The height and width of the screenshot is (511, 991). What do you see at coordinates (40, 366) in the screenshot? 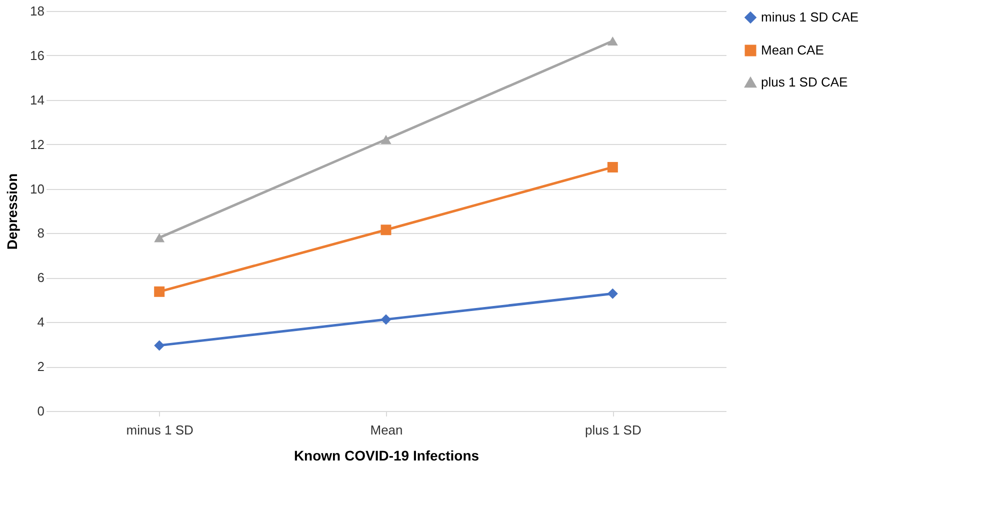
I see `y-tick-label: 2` at bounding box center [40, 366].